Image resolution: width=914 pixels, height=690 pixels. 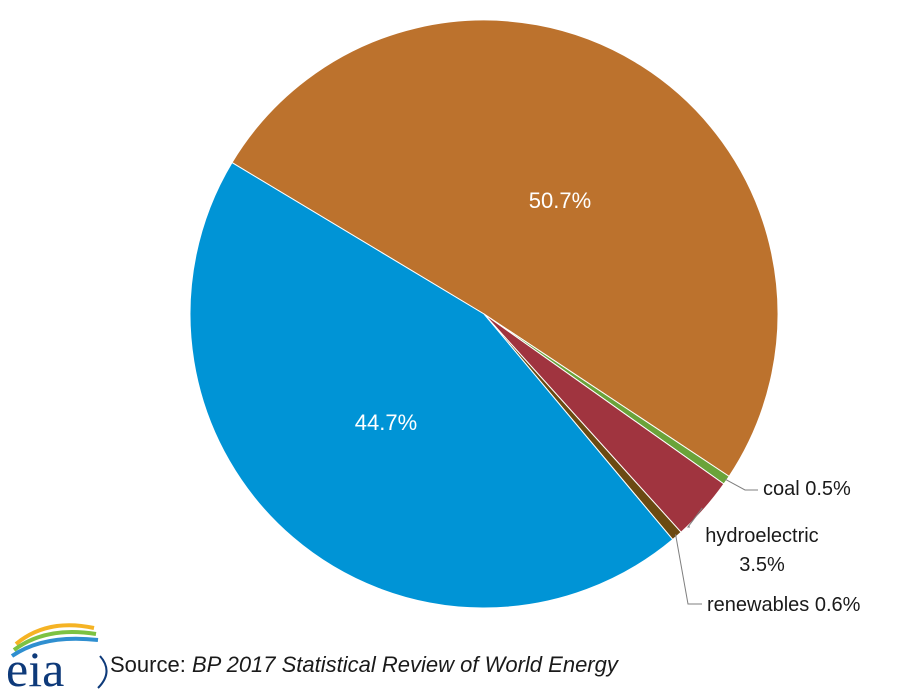 I want to click on logo-arc, so click(x=102, y=672).